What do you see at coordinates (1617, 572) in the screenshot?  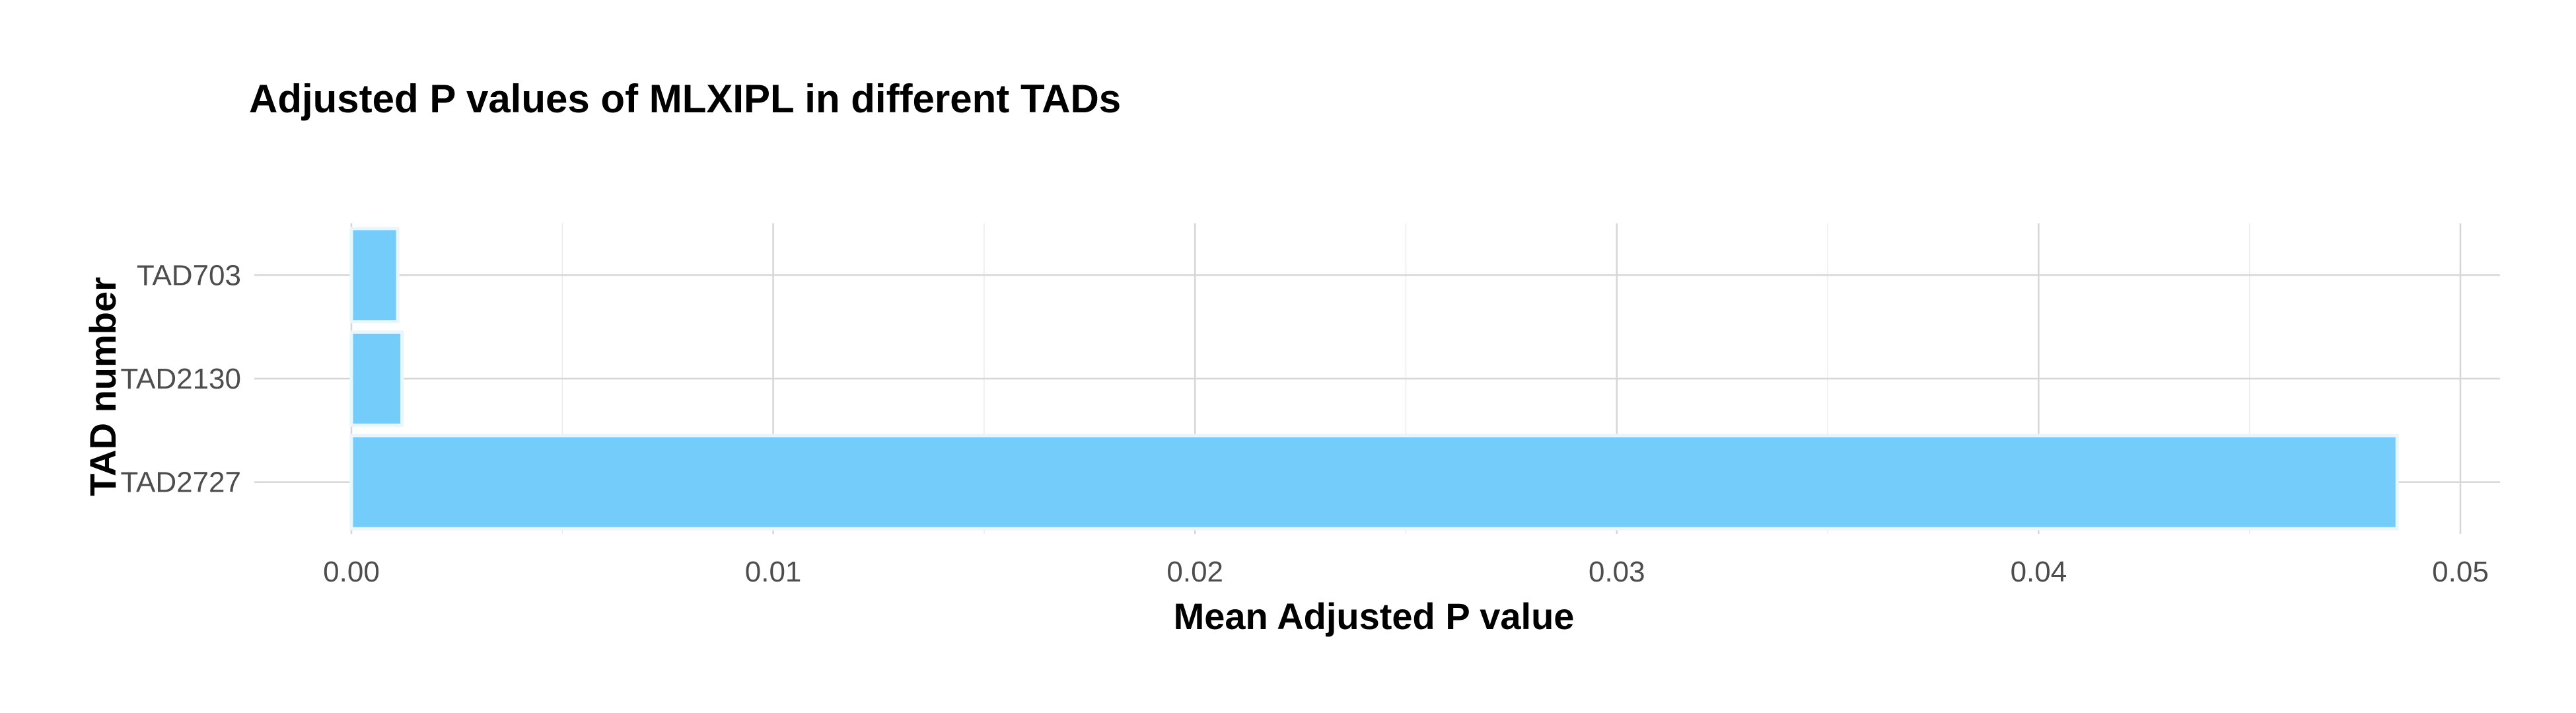 I see `x-tick-label: 0.03` at bounding box center [1617, 572].